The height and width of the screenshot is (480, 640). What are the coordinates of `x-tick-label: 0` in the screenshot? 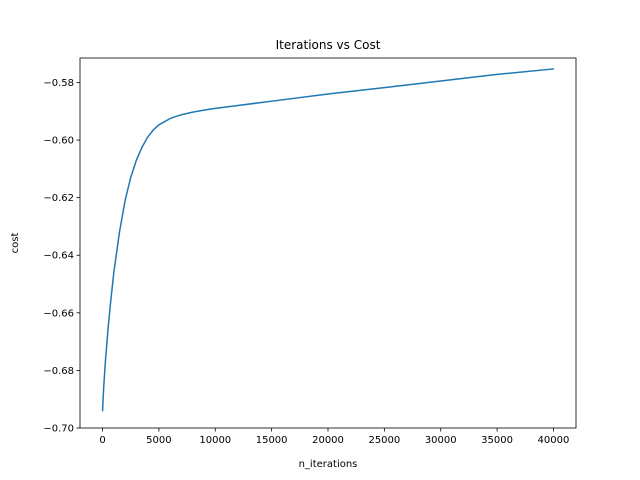 It's located at (102, 440).